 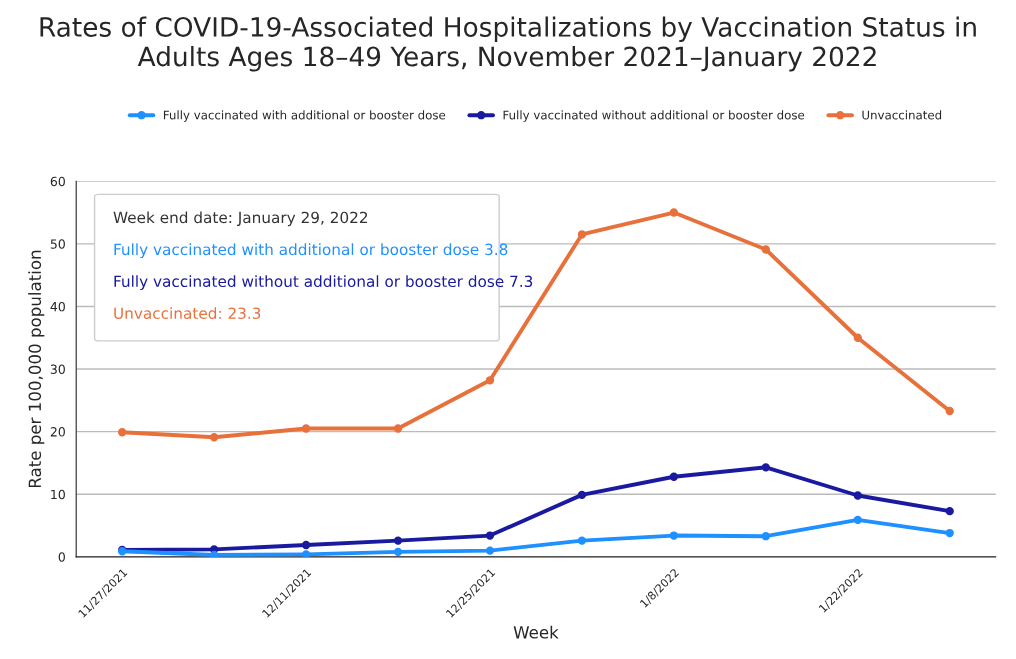 I want to click on x-axis-title: Week, so click(x=536, y=632).